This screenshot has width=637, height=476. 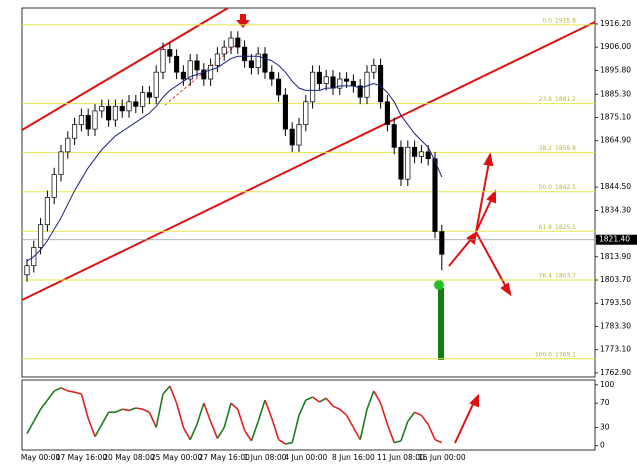 What do you see at coordinates (614, 239) in the screenshot?
I see `price-label: 1821.40` at bounding box center [614, 239].